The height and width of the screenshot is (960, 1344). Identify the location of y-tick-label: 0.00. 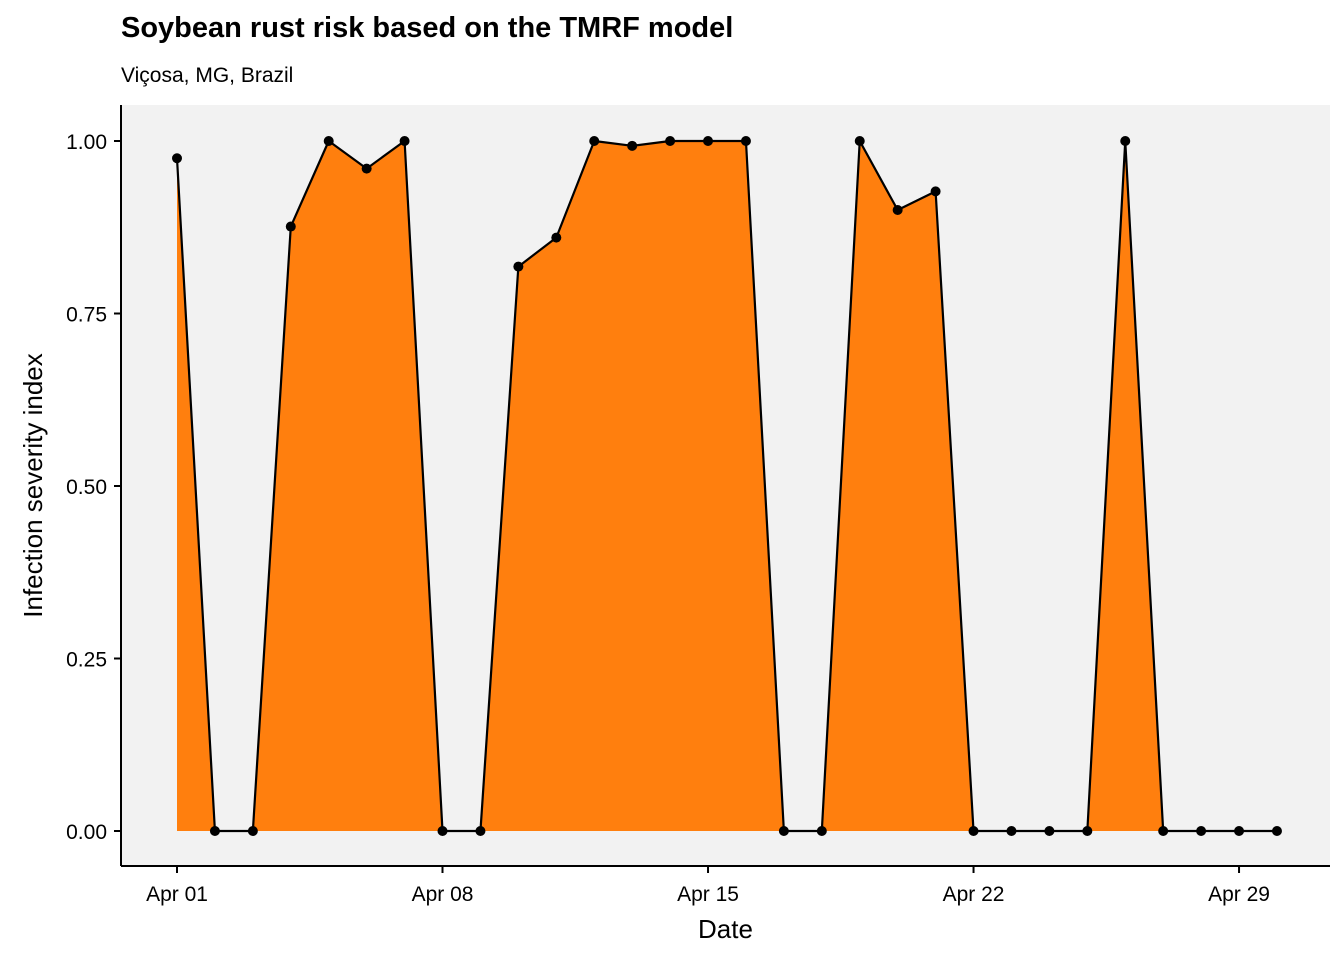
(86, 832).